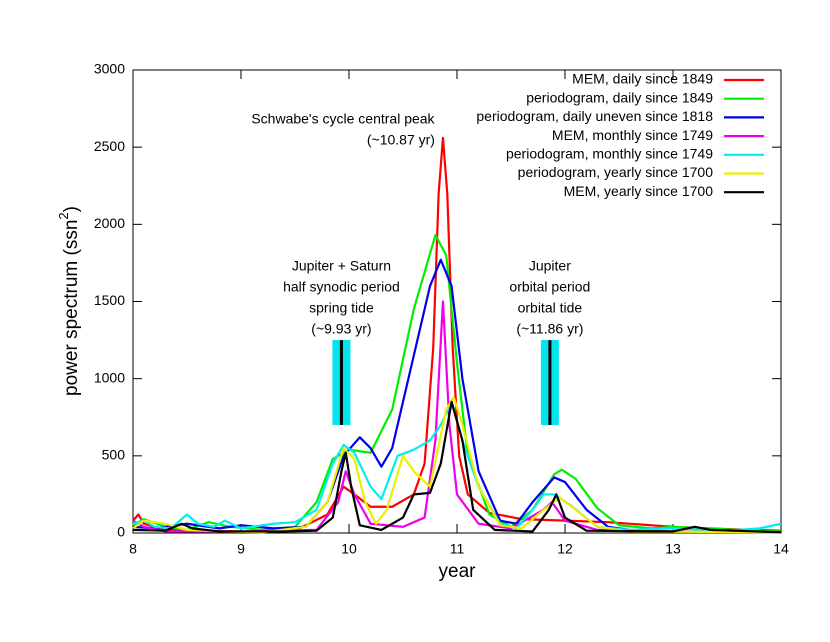 Image resolution: width=830 pixels, height=642 pixels. Describe the element at coordinates (594, 116) in the screenshot. I see `legend-label: periodogram, daily uneven since 1818` at that location.